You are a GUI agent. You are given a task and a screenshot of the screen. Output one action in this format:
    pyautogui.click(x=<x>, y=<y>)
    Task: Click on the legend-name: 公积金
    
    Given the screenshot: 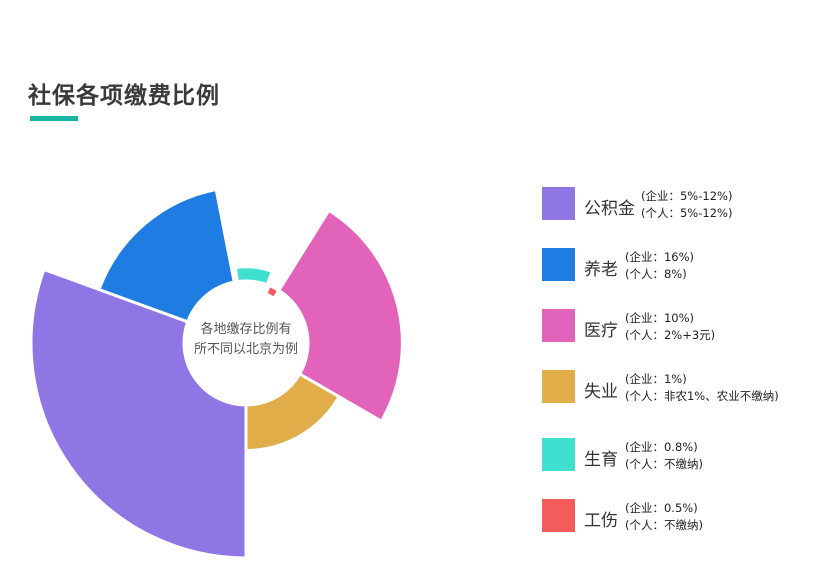 What is the action you would take?
    pyautogui.click(x=609, y=209)
    